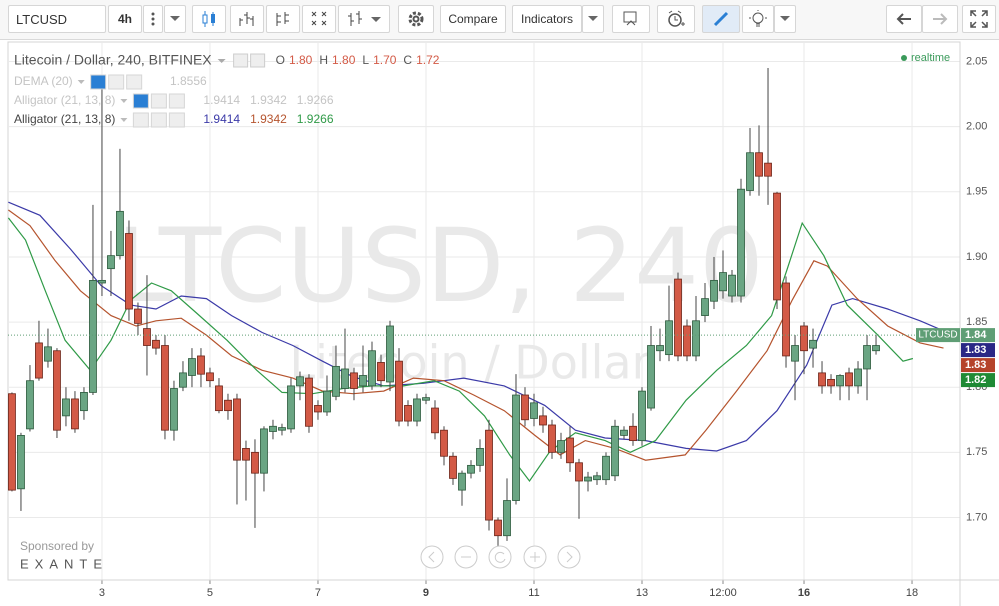  Describe the element at coordinates (976, 192) in the screenshot. I see `y-tick-label: 1.95` at that location.